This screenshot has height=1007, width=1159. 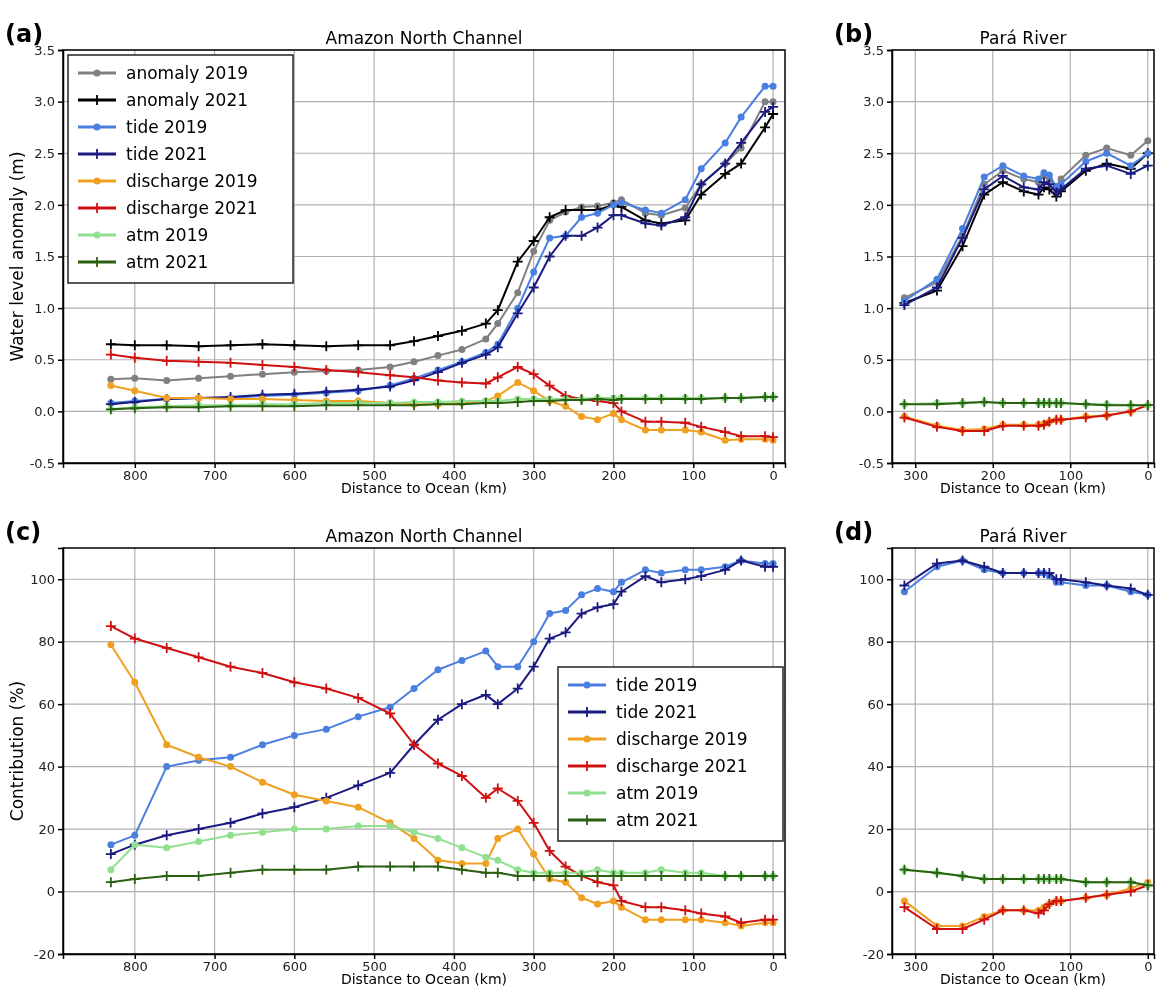 I want to click on legend-label: anomaly 2019, so click(x=187, y=73).